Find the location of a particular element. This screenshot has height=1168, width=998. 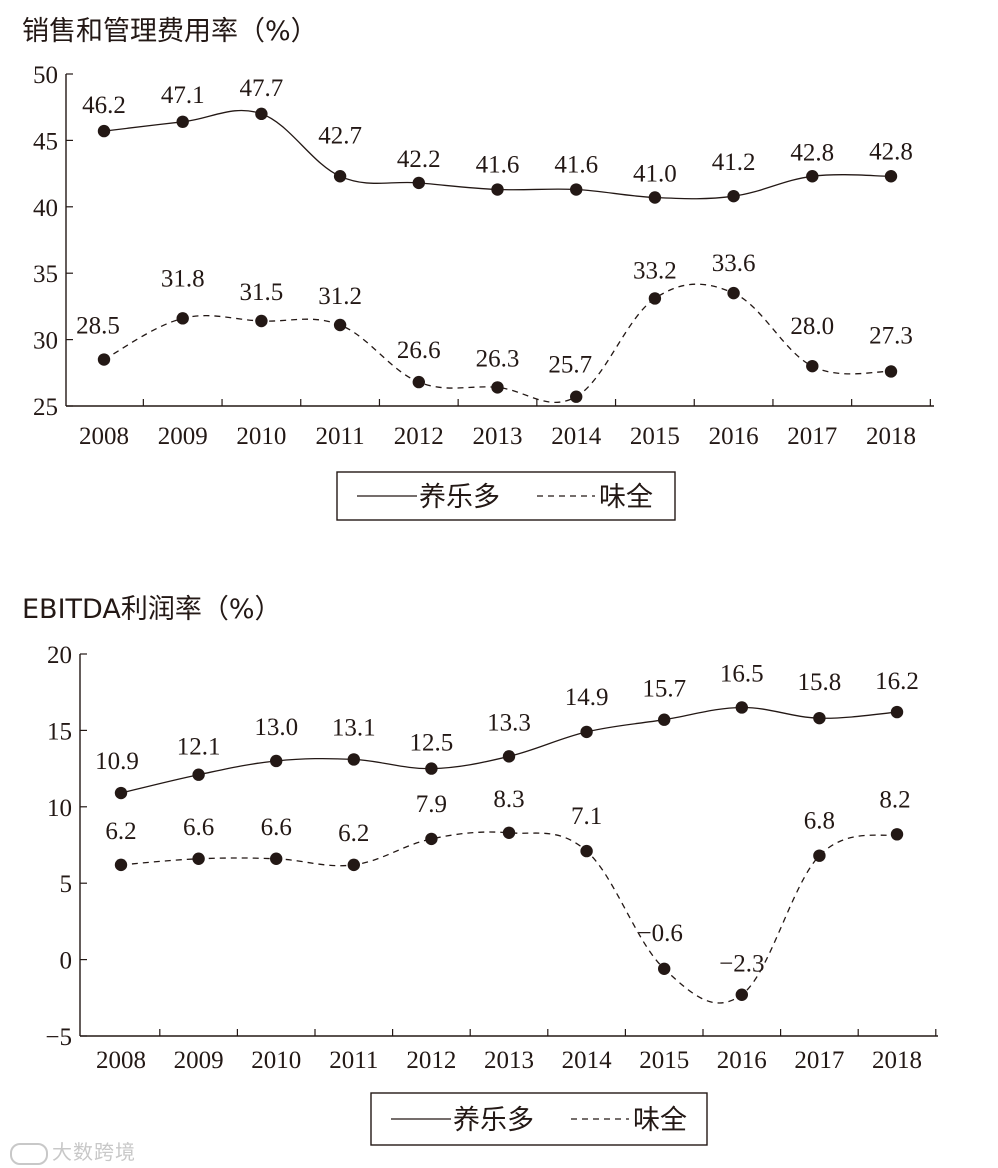

data-label: 6.2 is located at coordinates (120, 831).